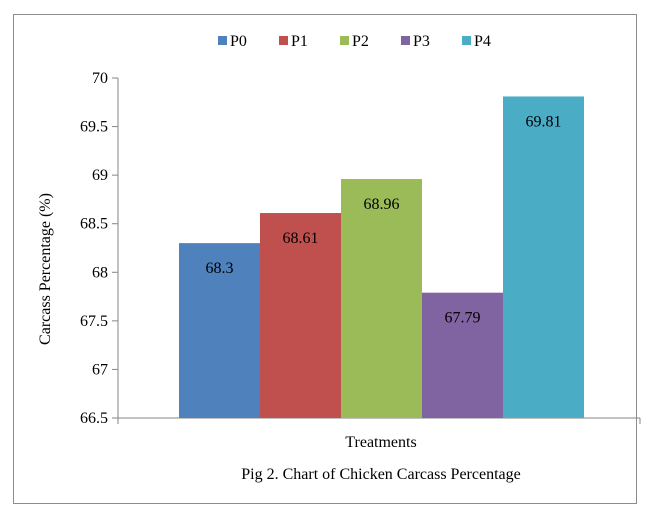 This screenshot has width=650, height=506. Describe the element at coordinates (238, 41) in the screenshot. I see `legend-label: P0` at that location.